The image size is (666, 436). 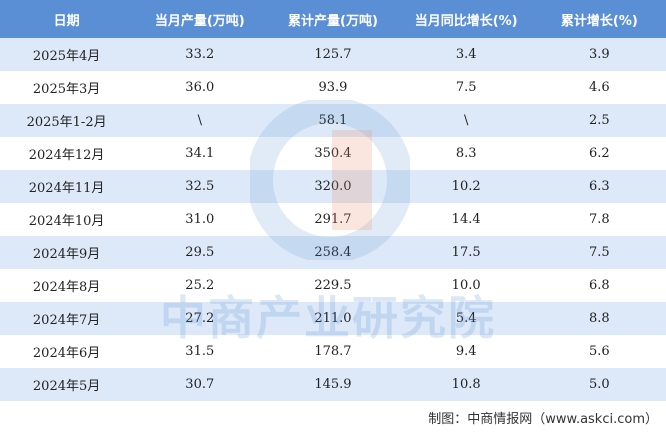 What do you see at coordinates (599, 21) in the screenshot?
I see `header-cell: 累计增长(%)` at bounding box center [599, 21].